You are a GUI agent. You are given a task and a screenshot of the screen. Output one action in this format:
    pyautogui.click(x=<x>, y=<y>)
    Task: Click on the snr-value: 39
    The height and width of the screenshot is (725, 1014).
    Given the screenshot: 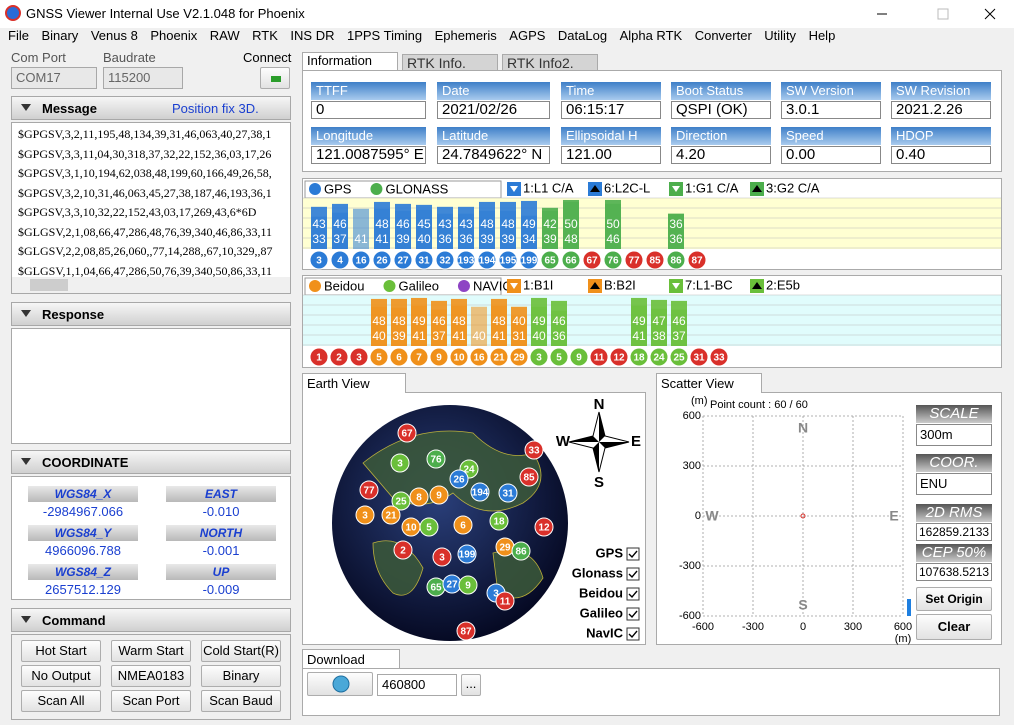 What is the action you would take?
    pyautogui.click(x=399, y=336)
    